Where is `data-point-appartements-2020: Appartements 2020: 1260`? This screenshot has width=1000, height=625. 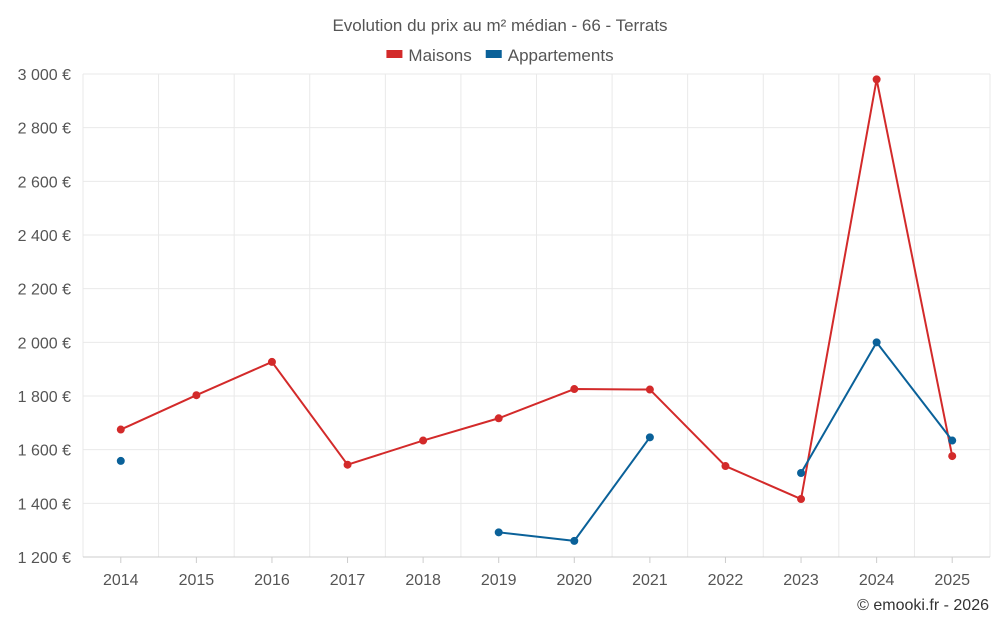 data-point-appartements-2020: Appartements 2020: 1260 is located at coordinates (574, 540).